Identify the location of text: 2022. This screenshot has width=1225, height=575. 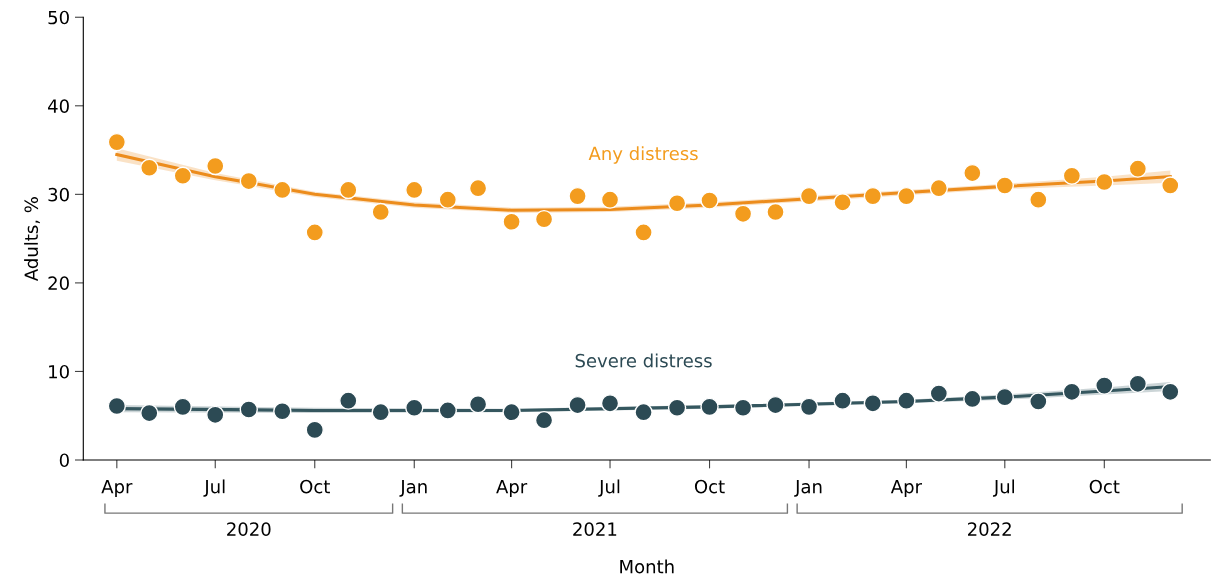
(989, 529).